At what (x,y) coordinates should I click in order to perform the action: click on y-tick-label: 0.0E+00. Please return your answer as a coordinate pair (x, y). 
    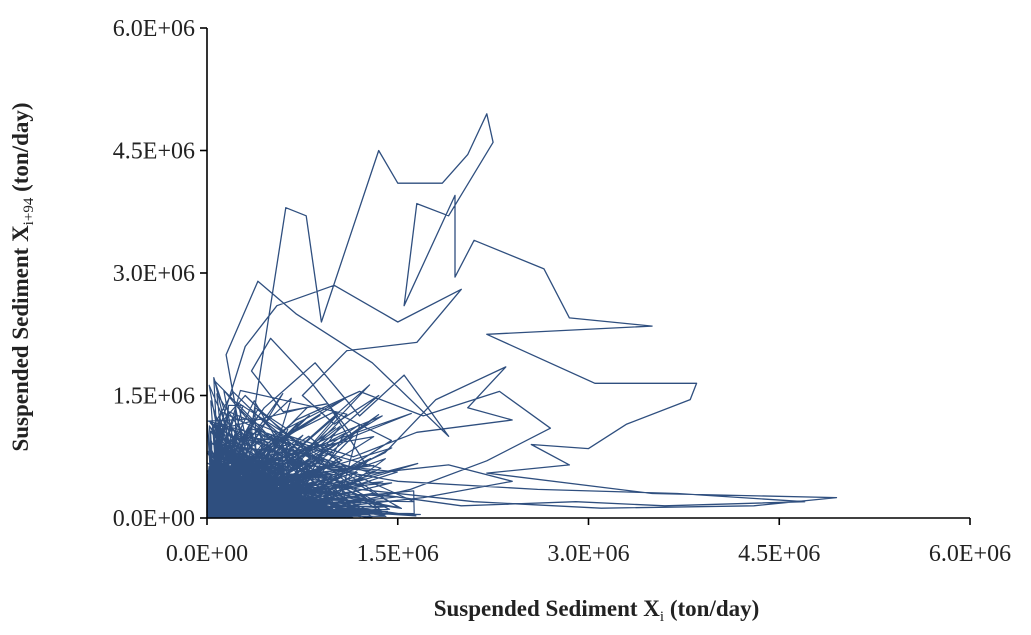
    Looking at the image, I should click on (154, 519).